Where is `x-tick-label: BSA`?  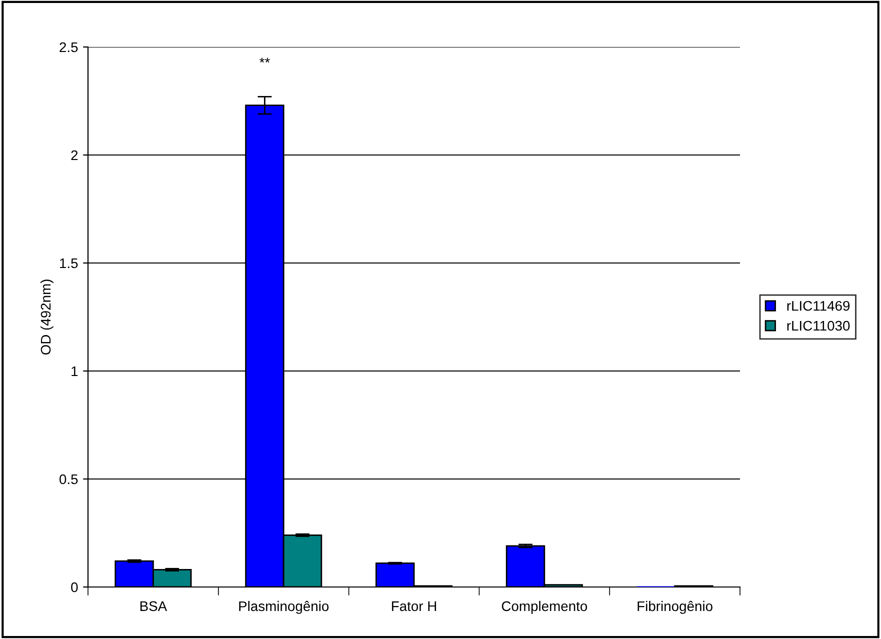 x-tick-label: BSA is located at coordinates (154, 606).